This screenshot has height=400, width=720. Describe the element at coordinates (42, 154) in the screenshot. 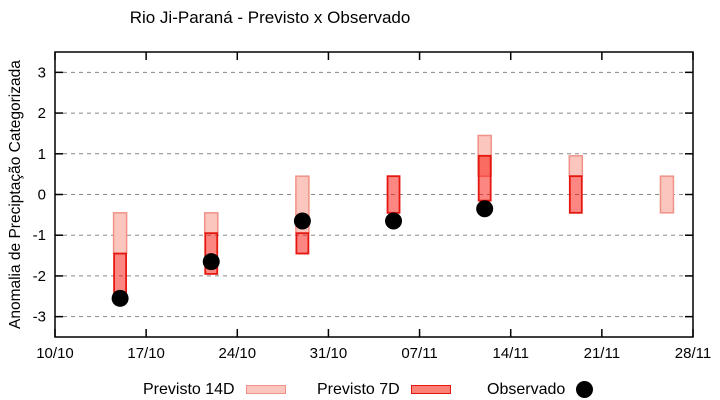

I see `y-tick-label: 1` at that location.